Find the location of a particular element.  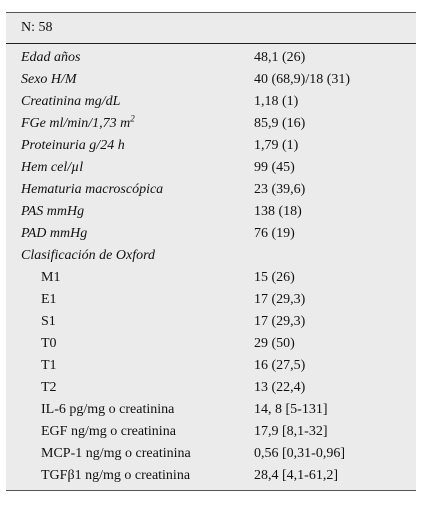

row-label: IL-6 pg/mg o creatinina is located at coordinates (130, 410).